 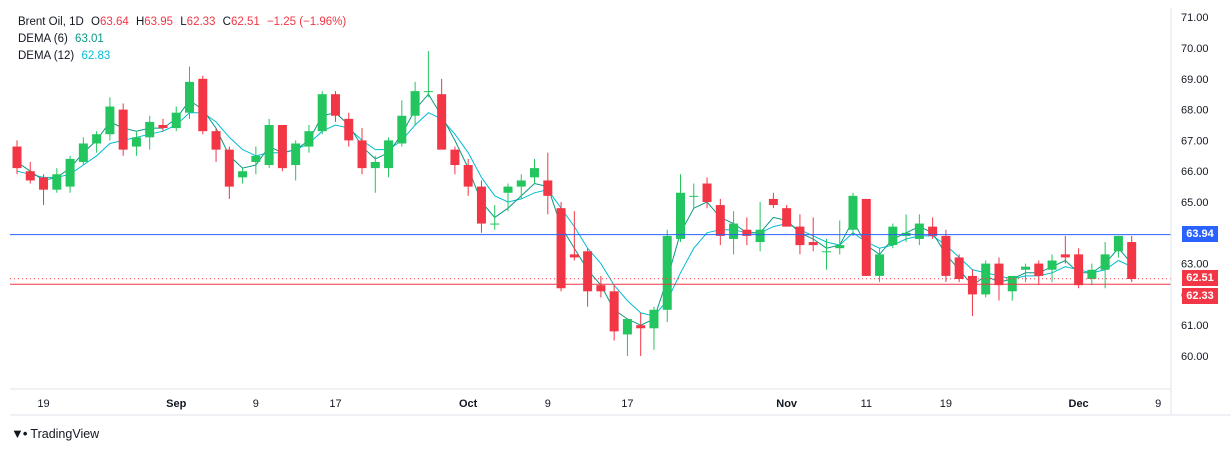 What do you see at coordinates (1158, 404) in the screenshot?
I see `x-tick-label: 9` at bounding box center [1158, 404].